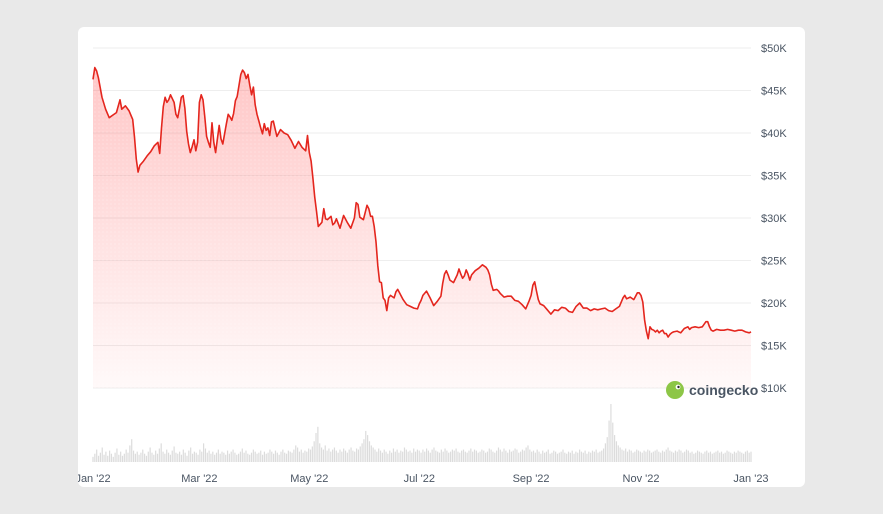 This screenshot has height=514, width=883. Describe the element at coordinates (531, 479) in the screenshot. I see `x-tick-label: Sep '22` at that location.